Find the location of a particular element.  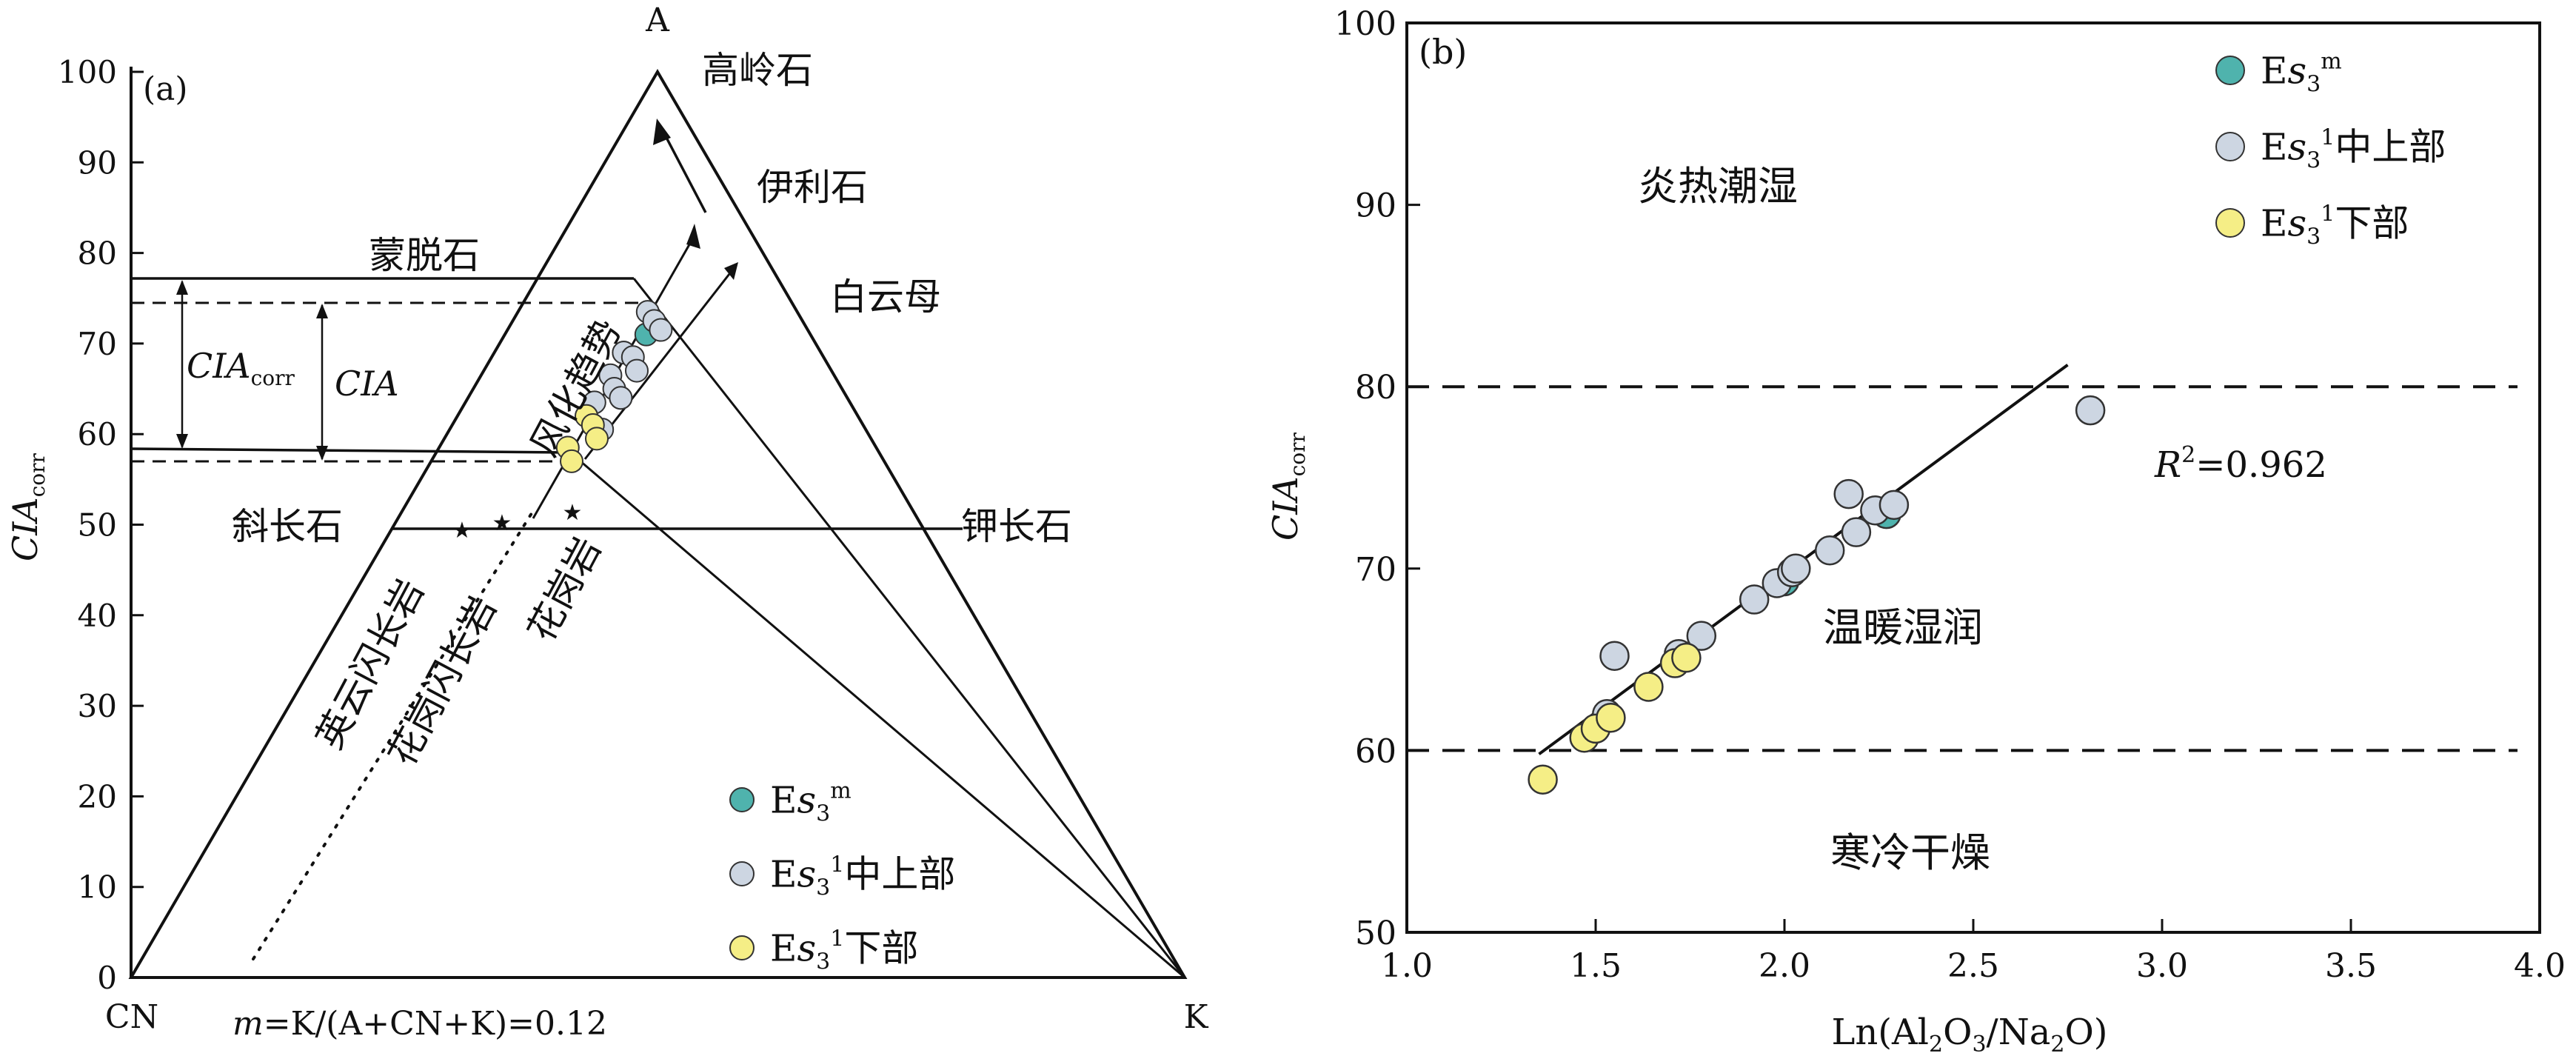

smectite-to-k-line is located at coordinates (909, 628).